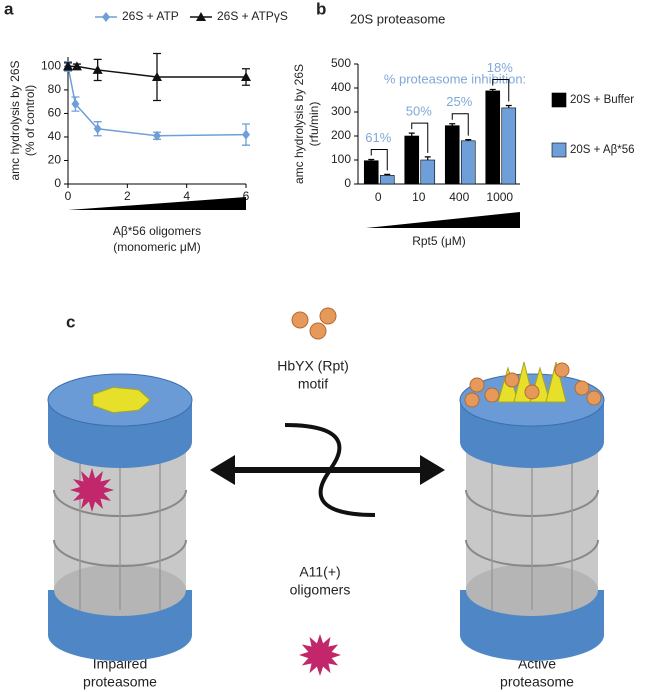  What do you see at coordinates (314, 124) in the screenshot?
I see `y-axis-label: (rfu/min)` at bounding box center [314, 124].